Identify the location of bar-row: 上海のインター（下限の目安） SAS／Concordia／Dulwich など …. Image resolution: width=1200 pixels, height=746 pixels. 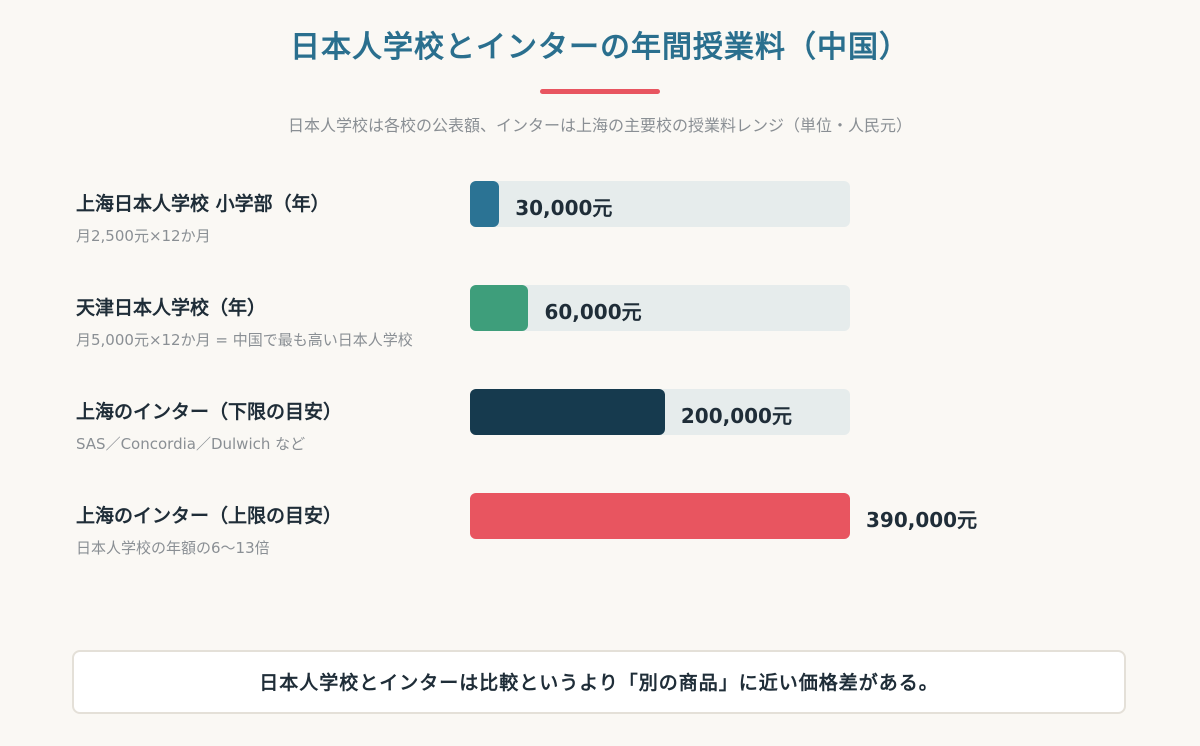
(600, 429).